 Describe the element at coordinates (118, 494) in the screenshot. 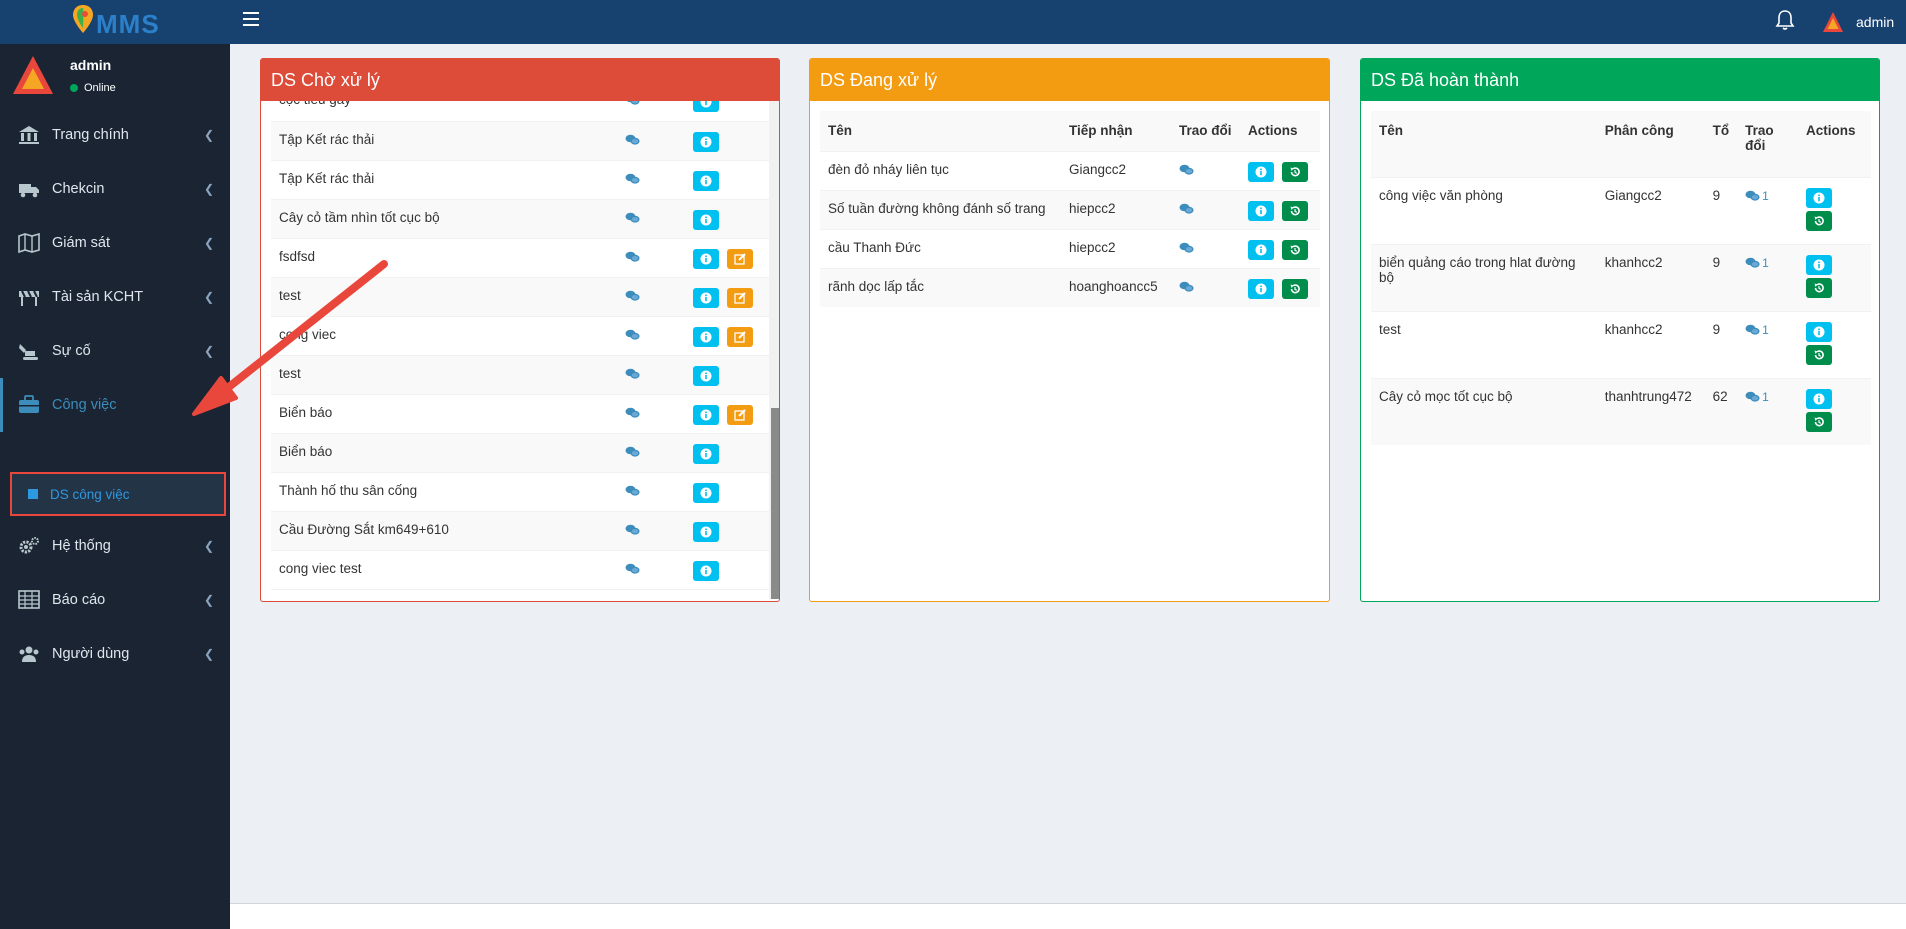

I see `sidebar-subitem-ds-cong-viec: DS công việc` at that location.